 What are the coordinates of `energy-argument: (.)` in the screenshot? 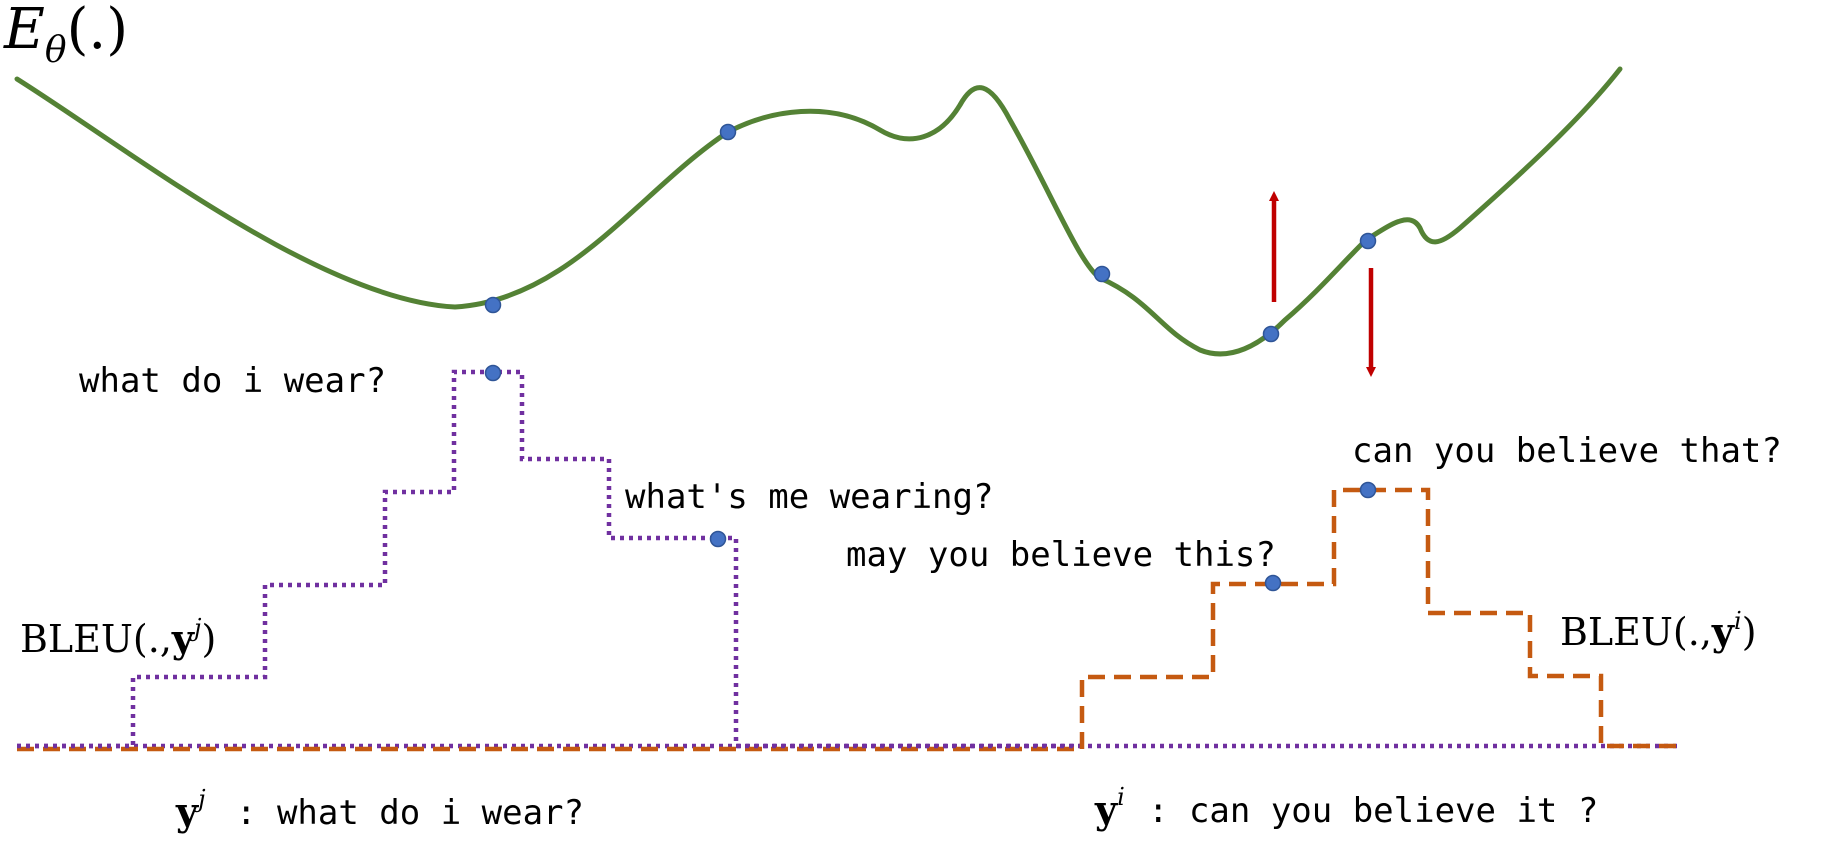 It's located at (98, 31).